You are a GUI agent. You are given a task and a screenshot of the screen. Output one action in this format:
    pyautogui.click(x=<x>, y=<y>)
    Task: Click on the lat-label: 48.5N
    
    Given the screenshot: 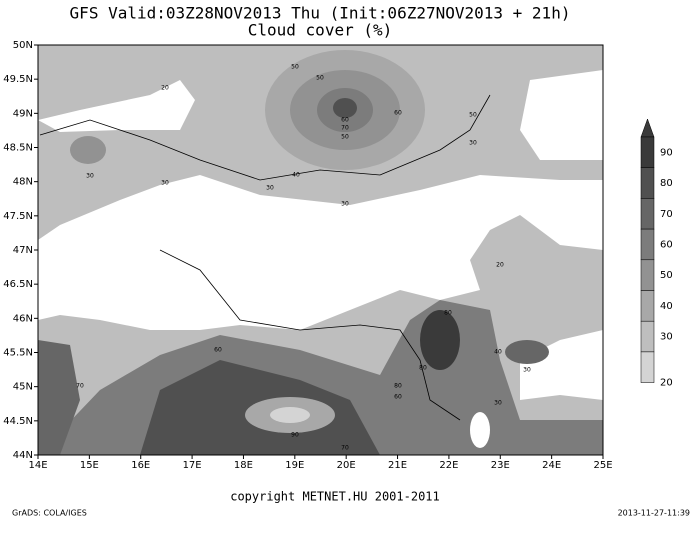 What is the action you would take?
    pyautogui.click(x=18, y=148)
    